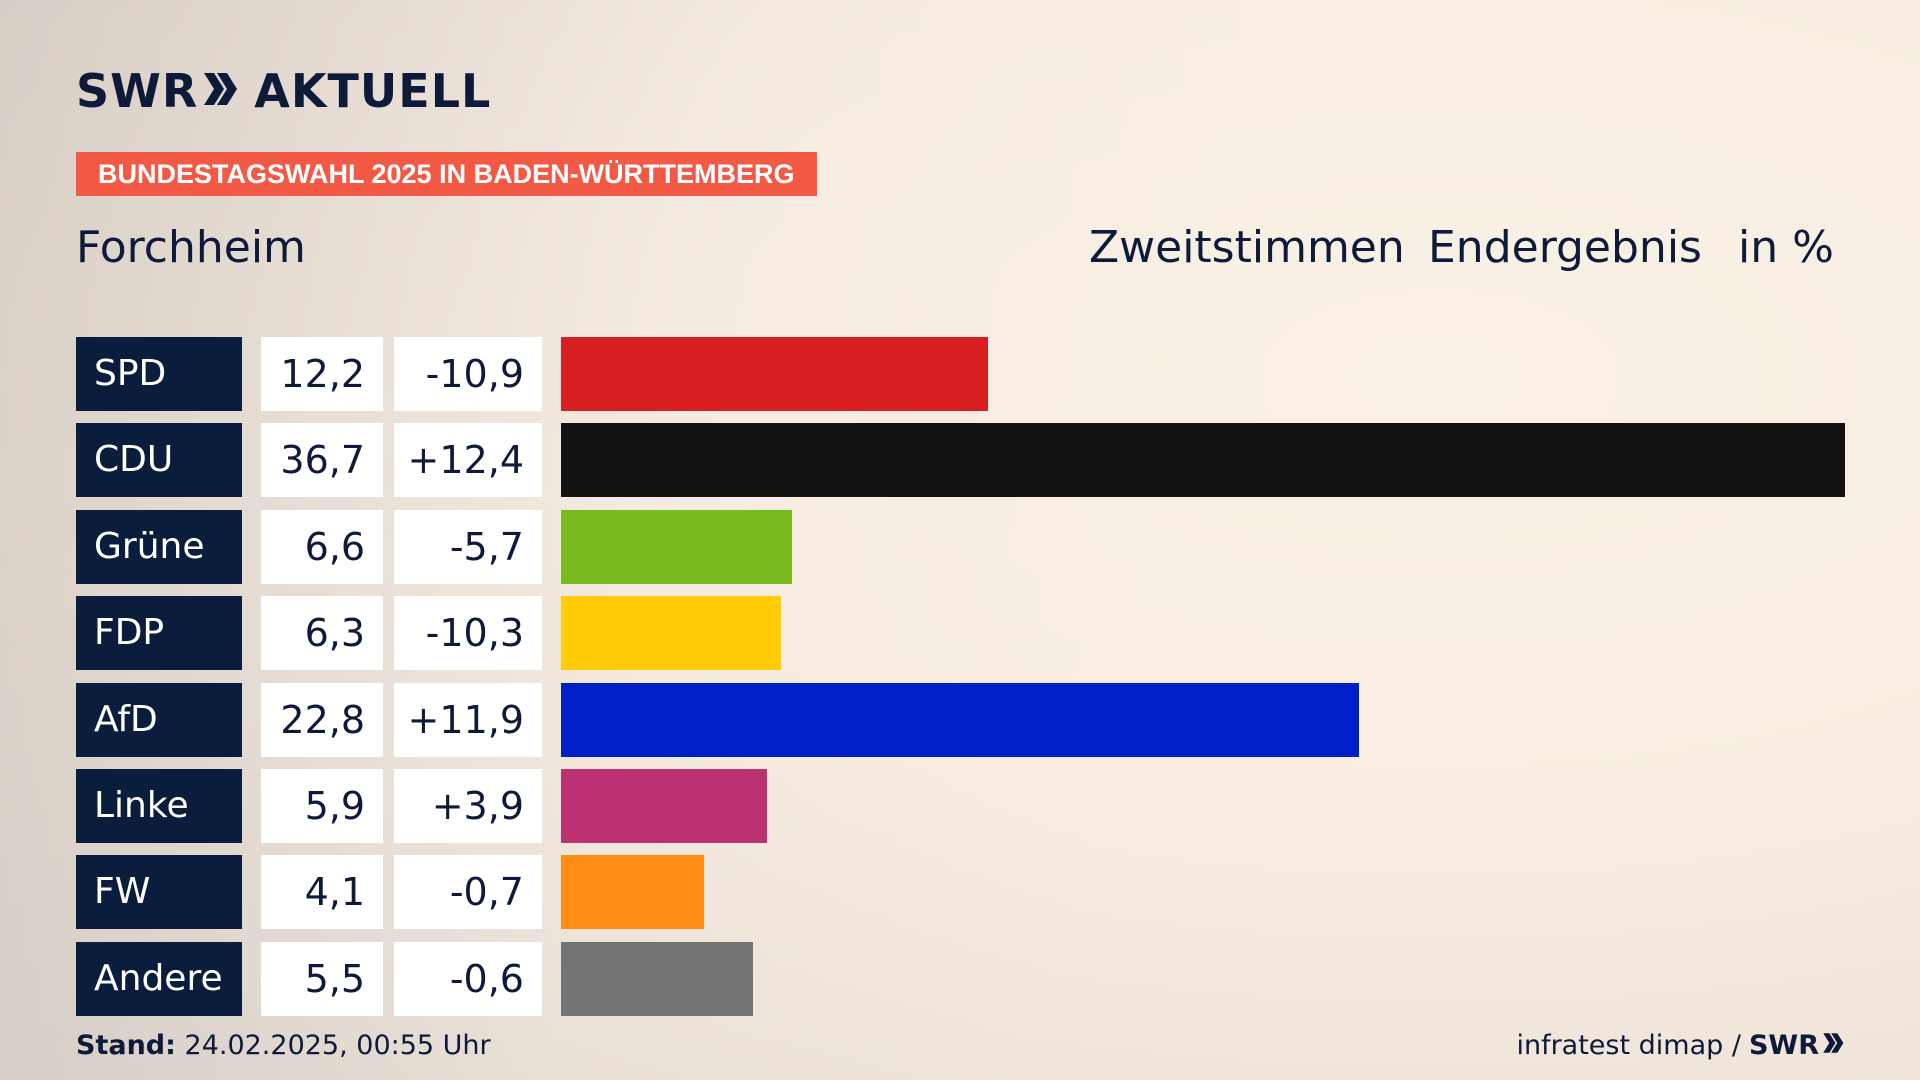 This screenshot has height=1080, width=1920. I want to click on double-chevron-small-icon, so click(1833, 1045).